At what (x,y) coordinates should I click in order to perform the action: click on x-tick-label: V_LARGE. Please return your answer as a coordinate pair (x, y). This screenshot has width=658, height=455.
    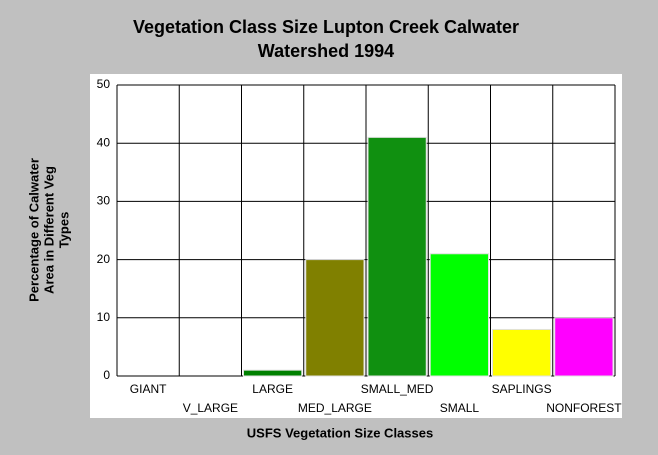
    Looking at the image, I should click on (210, 408).